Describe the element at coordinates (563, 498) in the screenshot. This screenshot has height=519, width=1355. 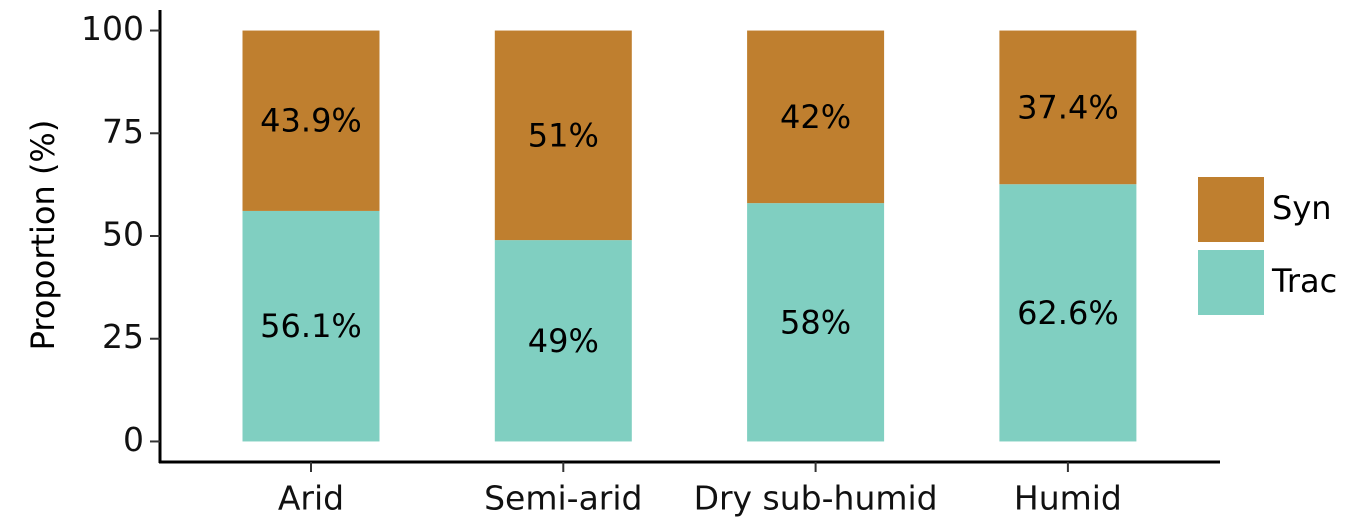
I see `x-tick-label: Semi-arid` at that location.